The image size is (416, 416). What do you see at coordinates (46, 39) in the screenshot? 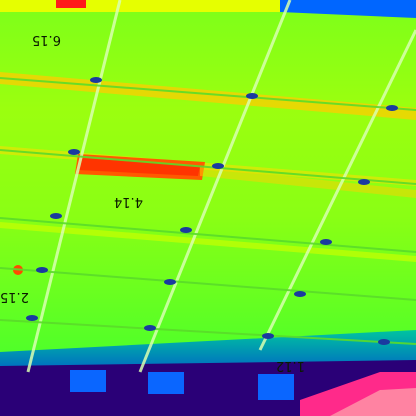
I see `temperature-label-6-15: 6.15` at bounding box center [46, 39].